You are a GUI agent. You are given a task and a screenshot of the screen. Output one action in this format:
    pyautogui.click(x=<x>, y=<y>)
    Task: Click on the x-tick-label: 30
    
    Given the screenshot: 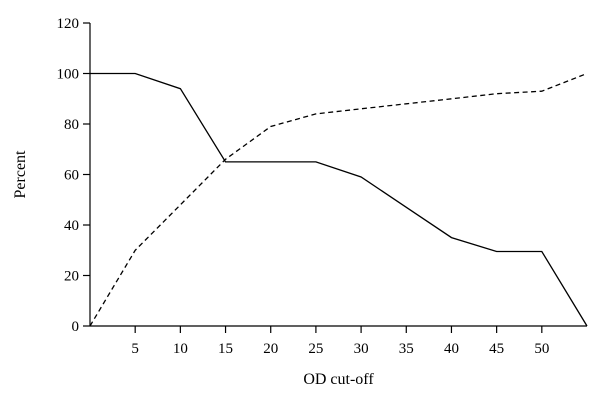 What is the action you would take?
    pyautogui.click(x=361, y=349)
    